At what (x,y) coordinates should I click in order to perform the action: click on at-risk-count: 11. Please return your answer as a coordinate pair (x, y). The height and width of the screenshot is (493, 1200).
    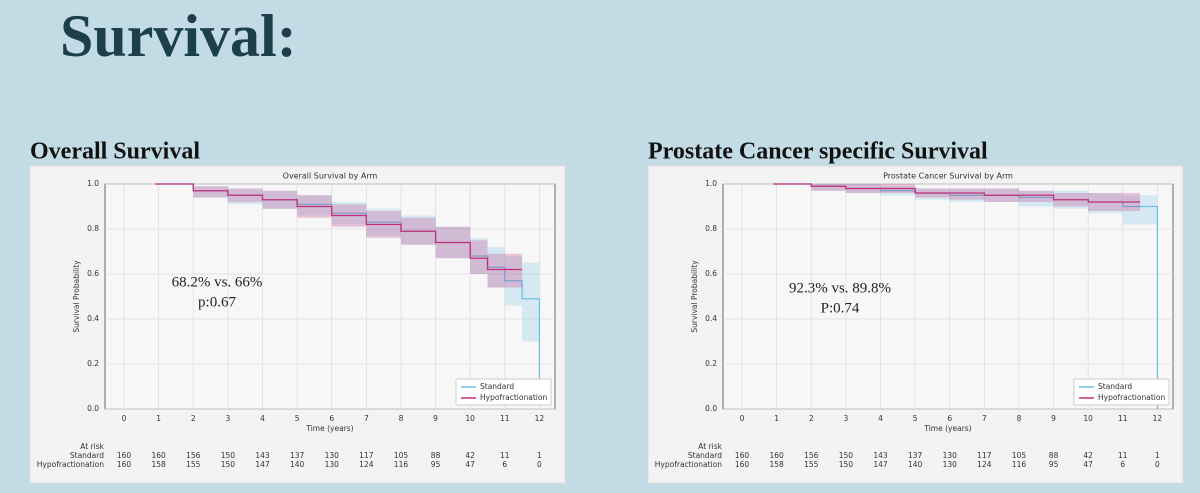
    Looking at the image, I should click on (1123, 455).